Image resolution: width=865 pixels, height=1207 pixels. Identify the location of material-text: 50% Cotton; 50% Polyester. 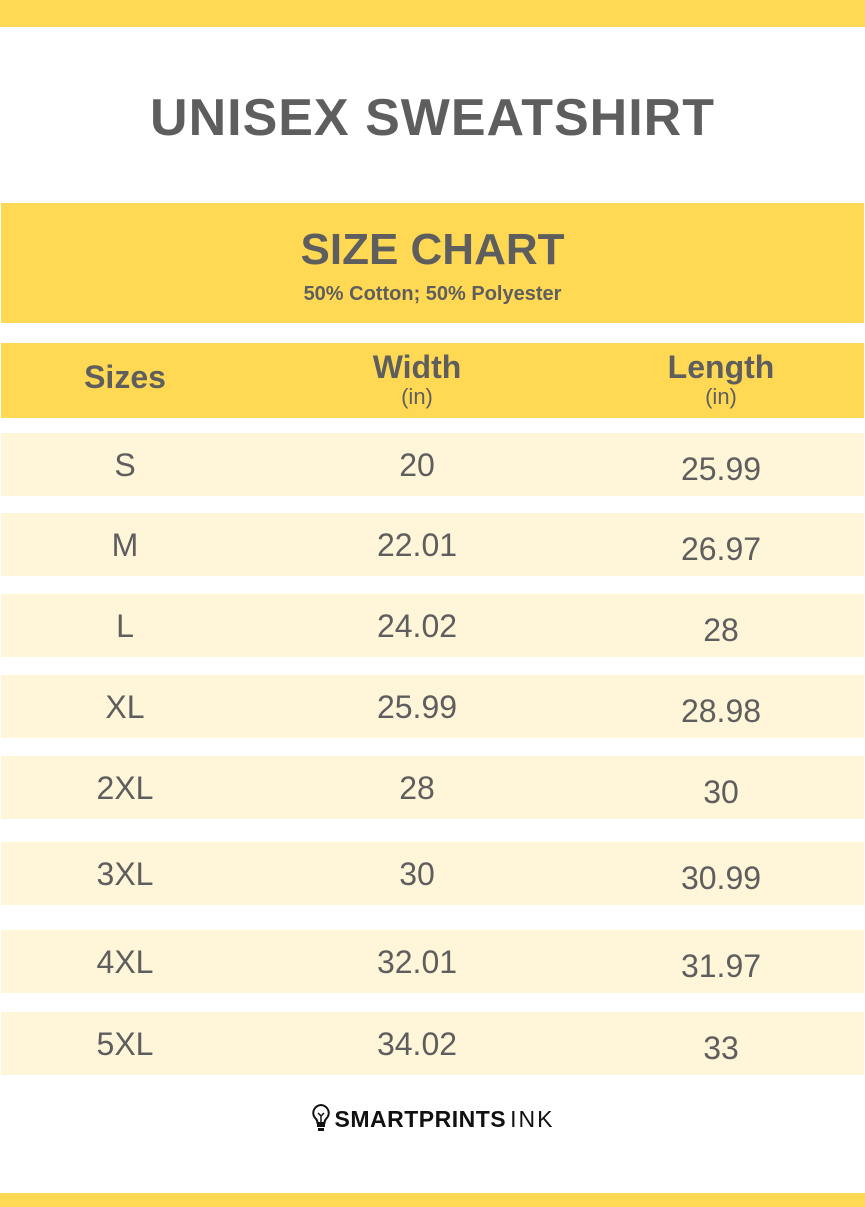
(432, 294).